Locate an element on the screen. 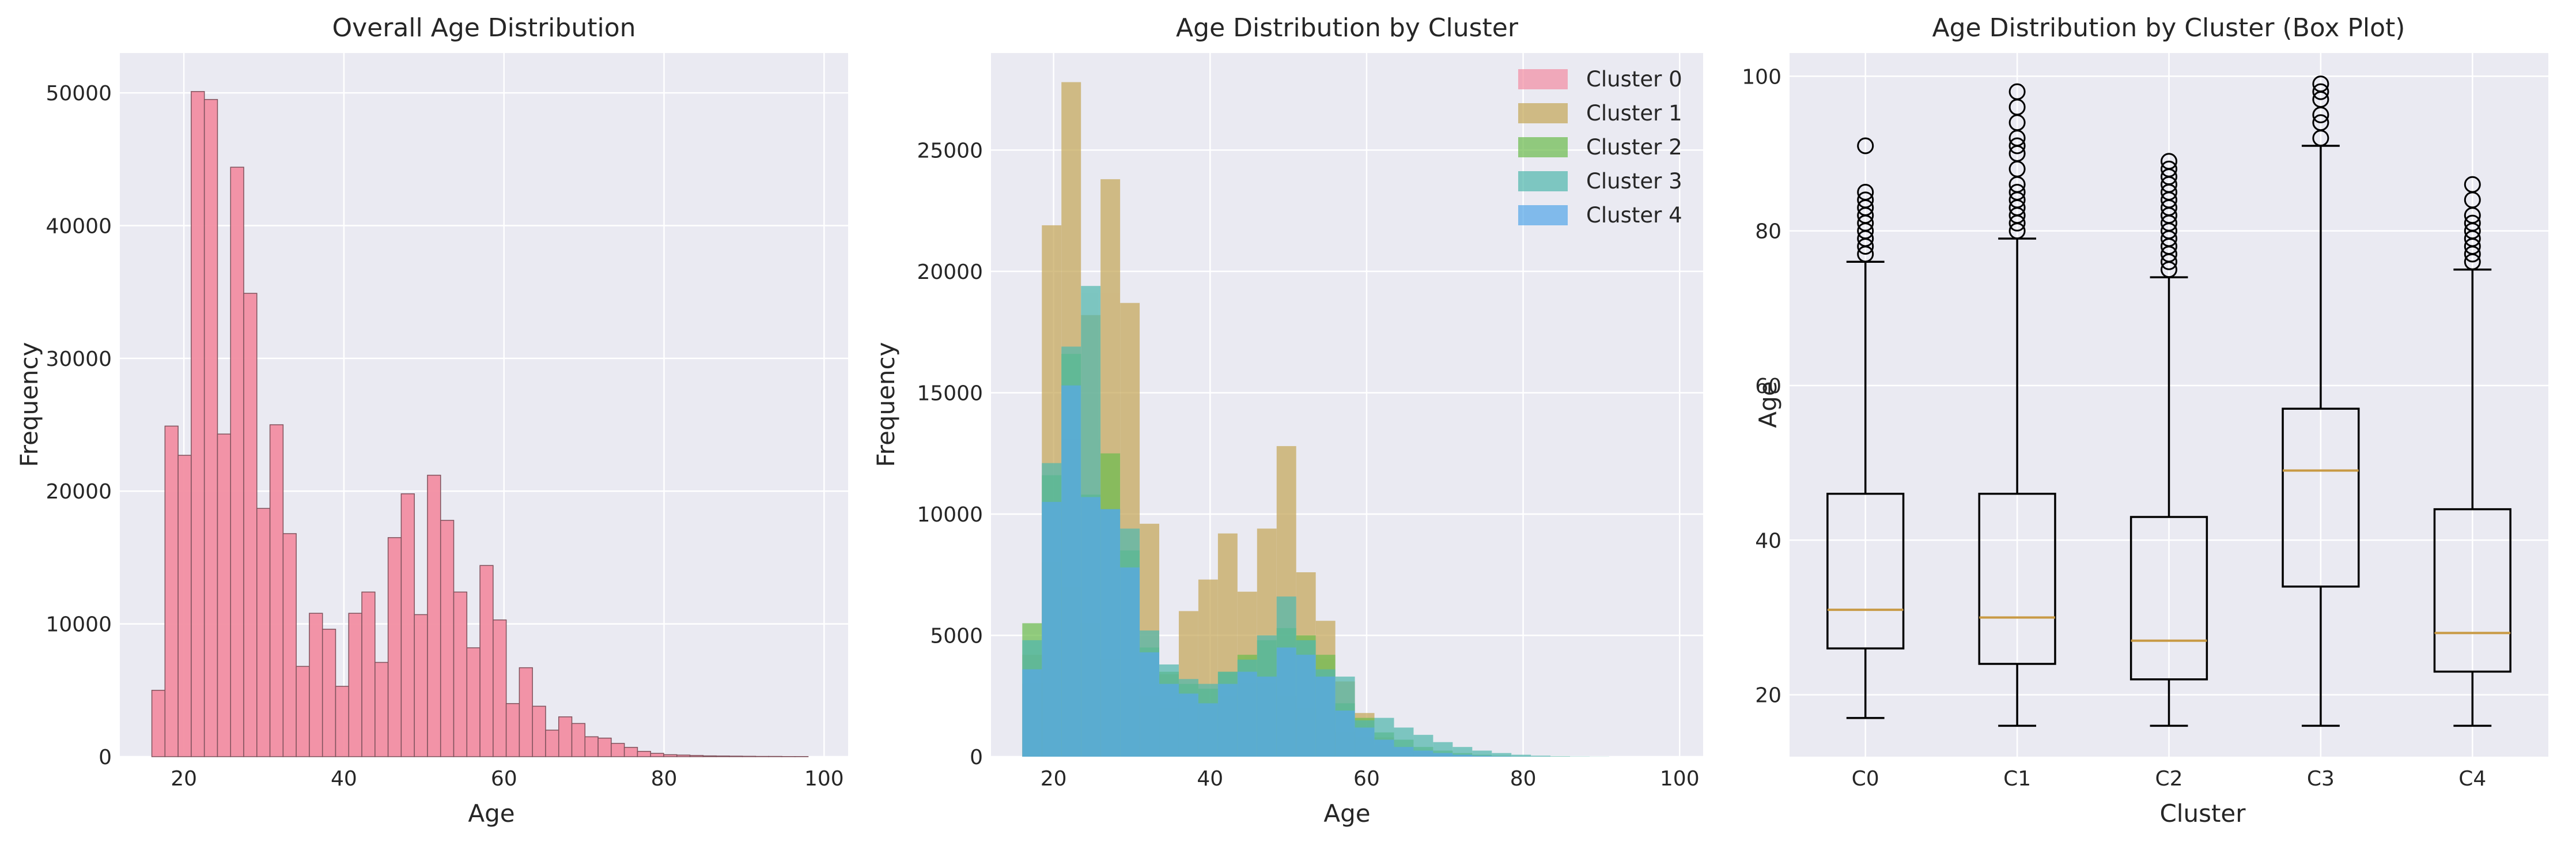 This screenshot has height=846, width=2576. legend-label: Cluster 2 is located at coordinates (1634, 147).